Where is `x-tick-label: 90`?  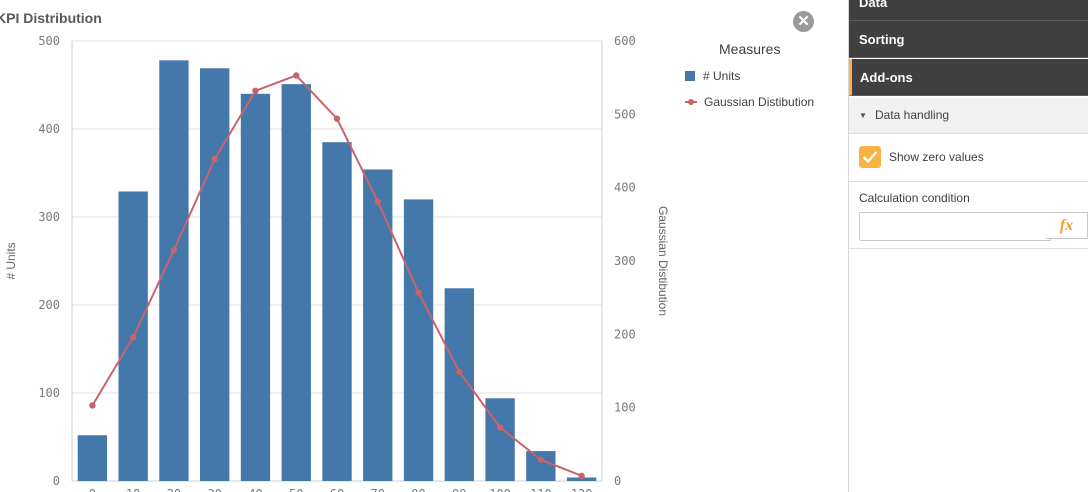
x-tick-label: 90 is located at coordinates (459, 489).